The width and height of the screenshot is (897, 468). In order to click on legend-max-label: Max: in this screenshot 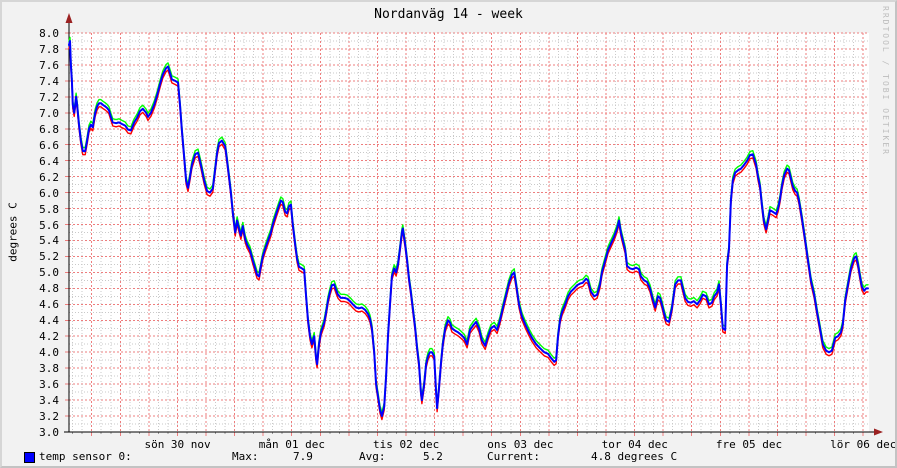, I will do `click(245, 456)`.